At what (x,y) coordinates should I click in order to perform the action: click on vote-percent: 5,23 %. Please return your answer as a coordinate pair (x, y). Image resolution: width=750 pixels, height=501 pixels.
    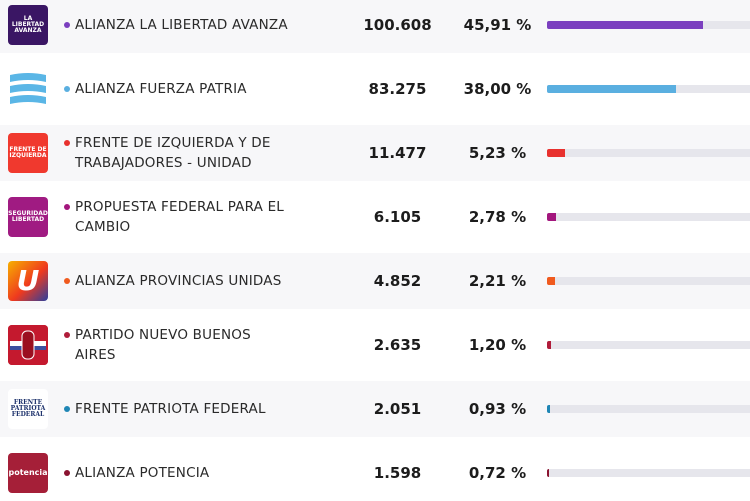
    Looking at the image, I should click on (497, 153).